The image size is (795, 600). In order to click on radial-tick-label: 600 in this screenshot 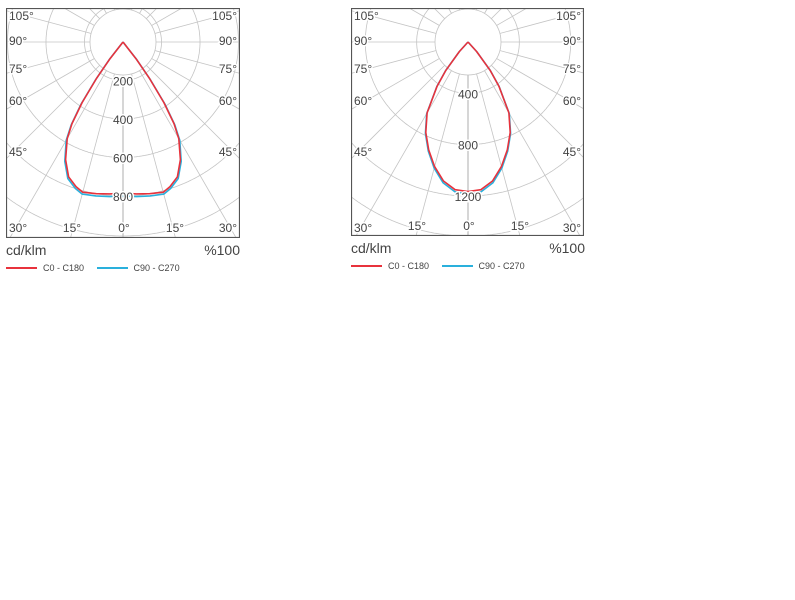, I will do `click(123, 159)`.